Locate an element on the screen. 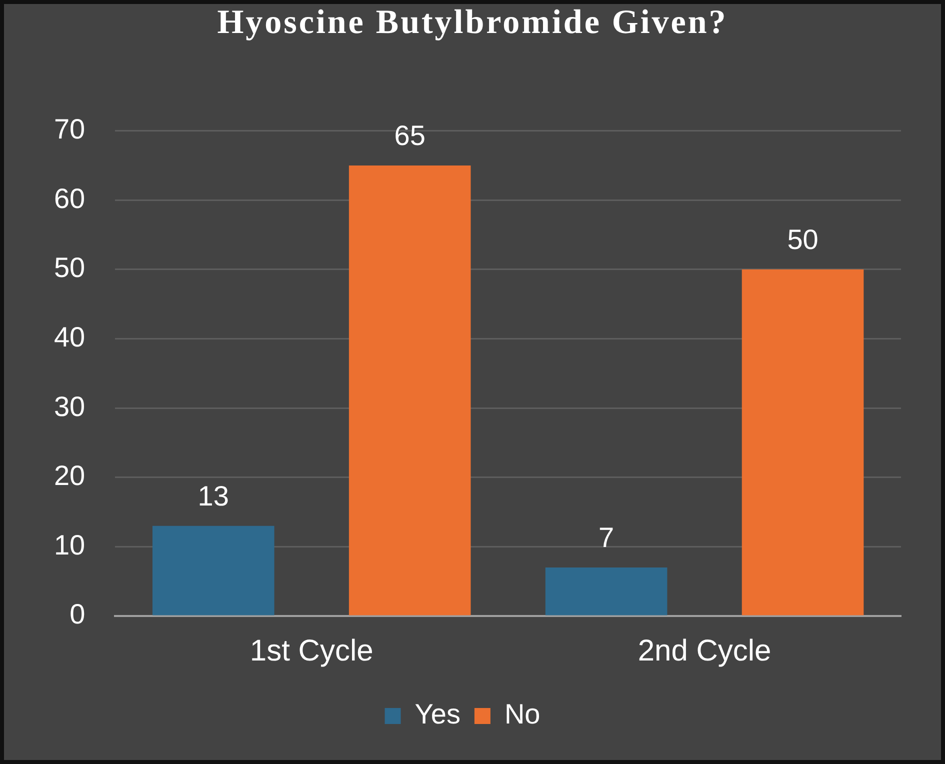  chart-title: Hyoscine Butylbromide Given? is located at coordinates (472, 23).